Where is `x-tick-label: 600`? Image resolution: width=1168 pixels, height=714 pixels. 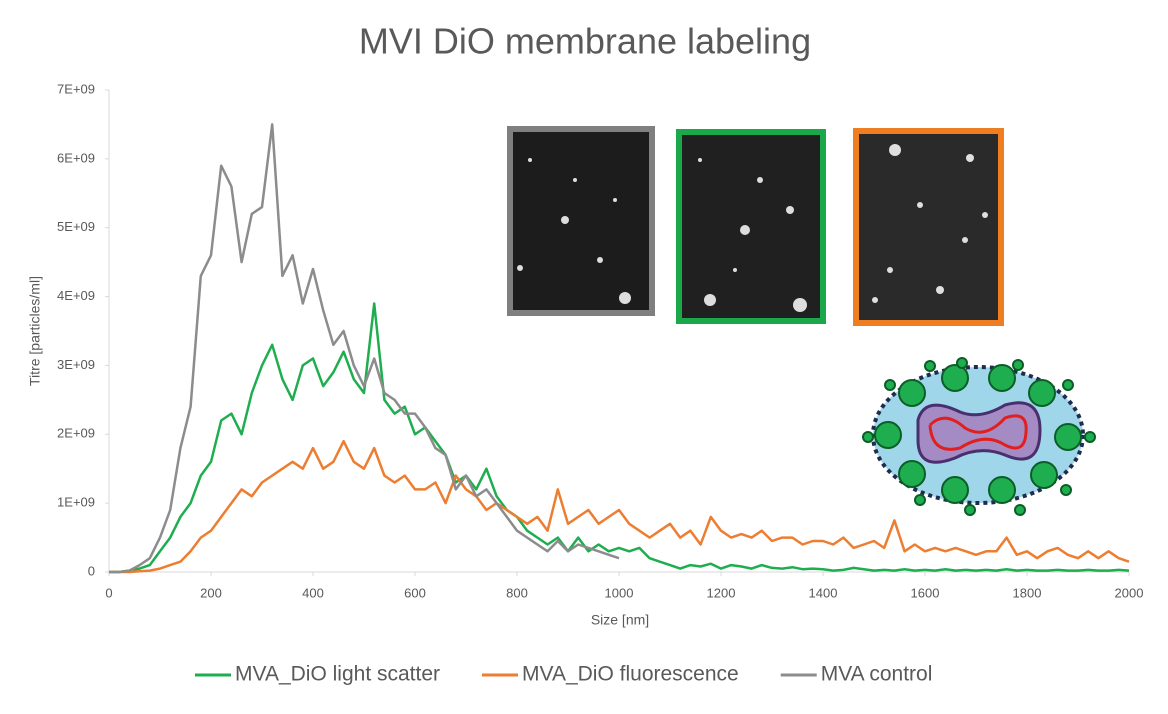 x-tick-label: 600 is located at coordinates (415, 592).